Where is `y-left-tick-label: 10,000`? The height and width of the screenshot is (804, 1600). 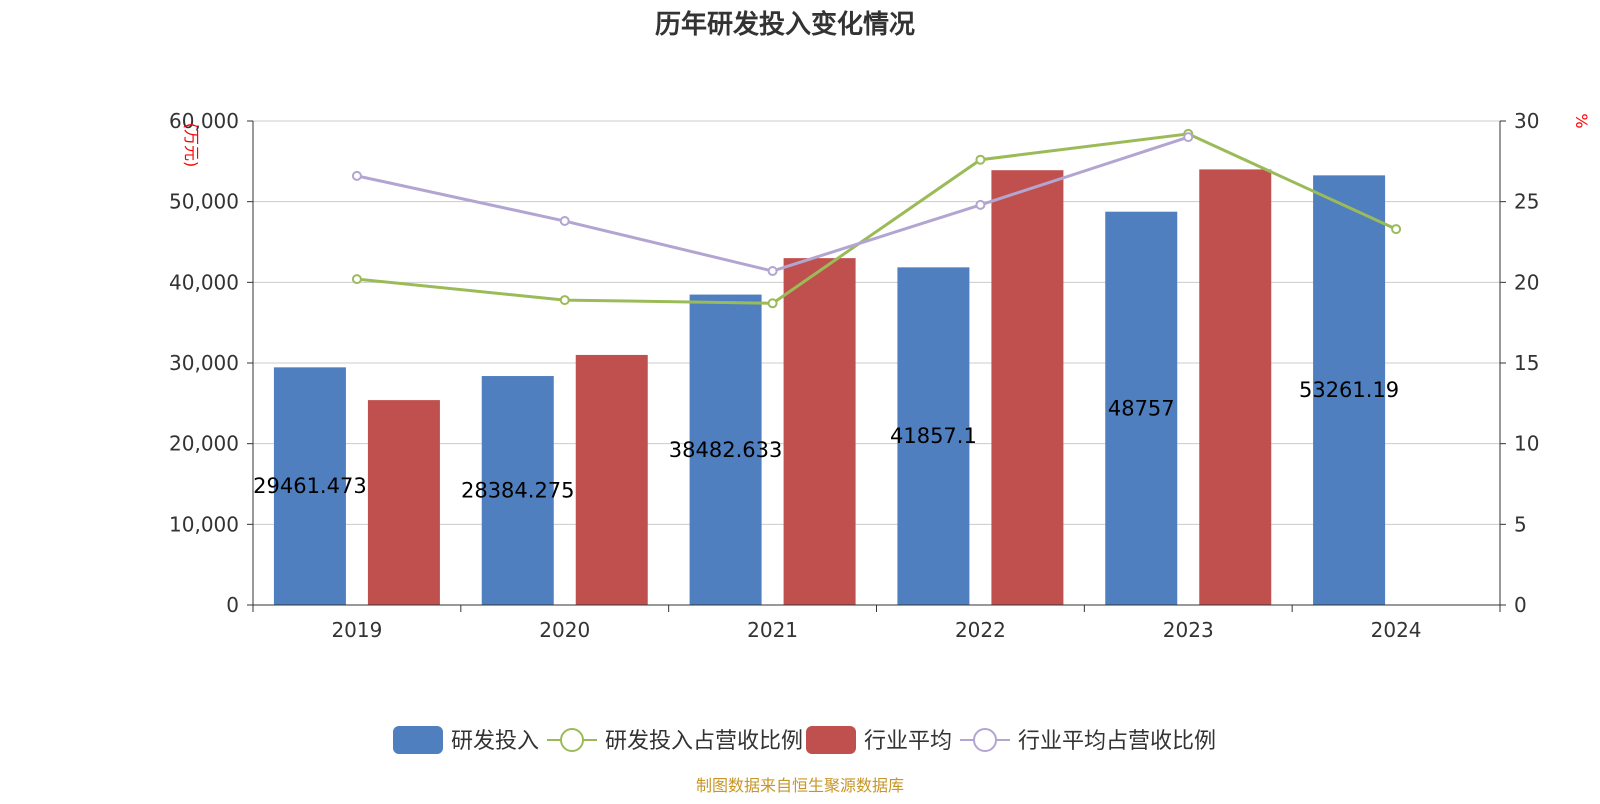
y-left-tick-label: 10,000 is located at coordinates (204, 524).